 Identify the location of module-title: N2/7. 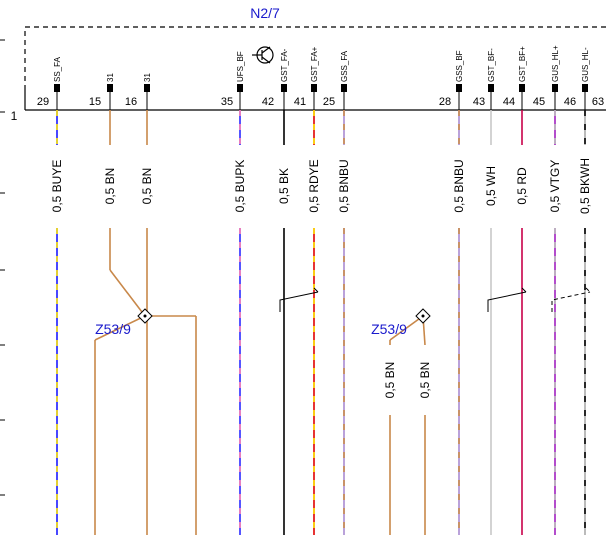
(265, 13).